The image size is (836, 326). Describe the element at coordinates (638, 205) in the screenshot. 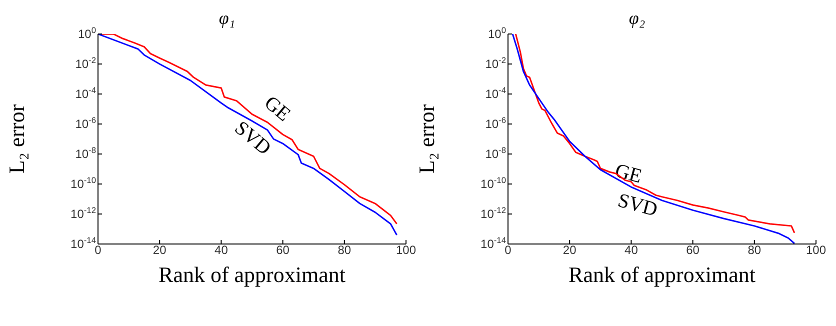

I see `annotation: SVD` at that location.